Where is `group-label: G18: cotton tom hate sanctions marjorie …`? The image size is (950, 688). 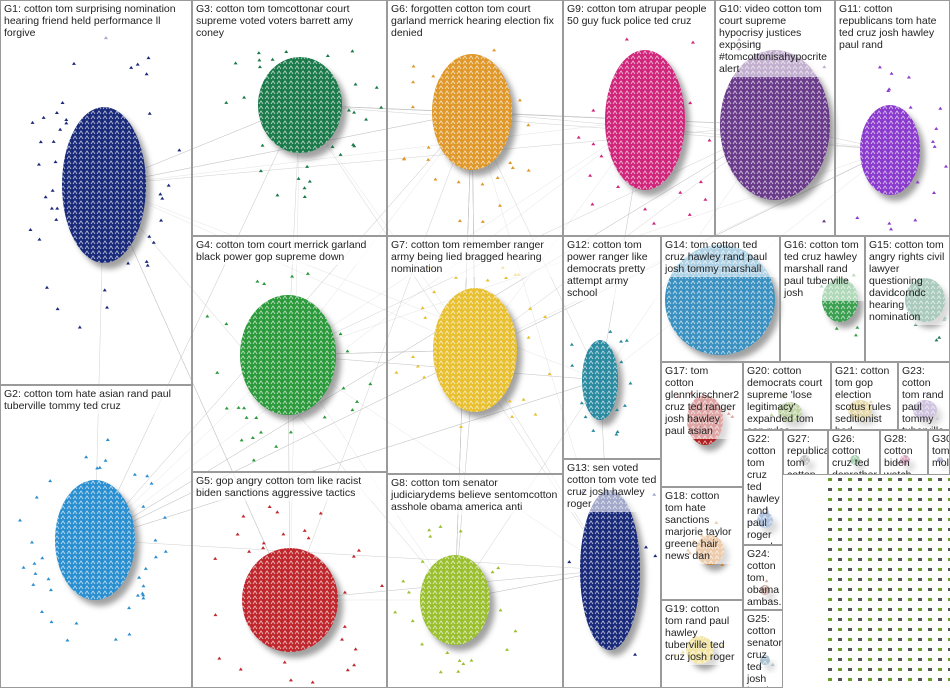
group-label: G18: cotton tom hate sanctions marjorie … is located at coordinates (702, 526).